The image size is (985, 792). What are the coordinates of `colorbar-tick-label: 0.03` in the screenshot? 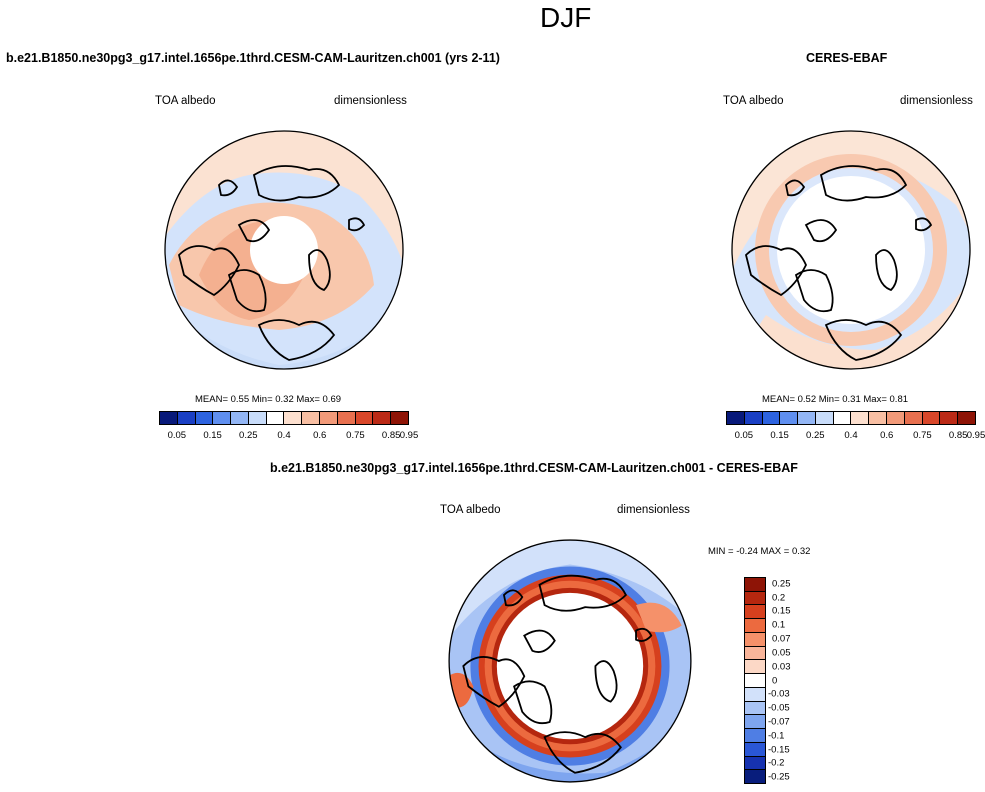 It's located at (781, 667).